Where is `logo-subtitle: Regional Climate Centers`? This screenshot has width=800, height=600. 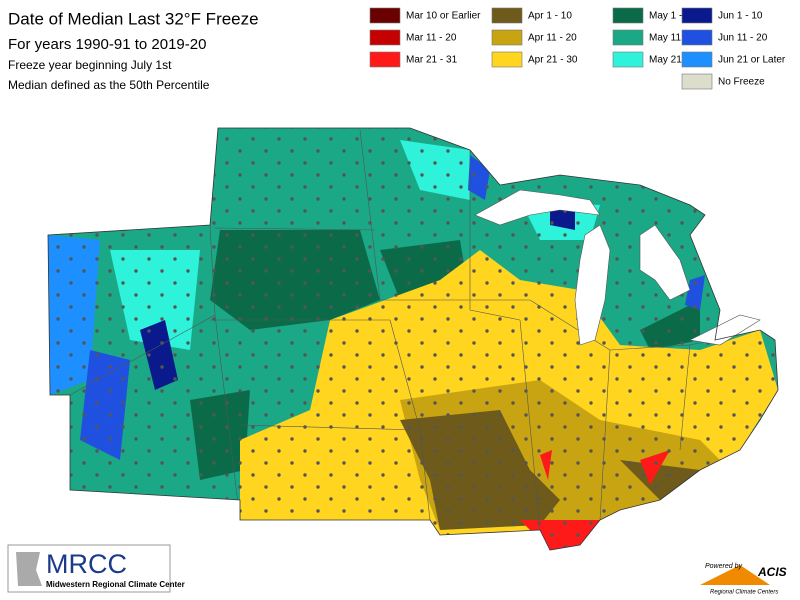
logo-subtitle: Regional Climate Centers is located at coordinates (744, 593).